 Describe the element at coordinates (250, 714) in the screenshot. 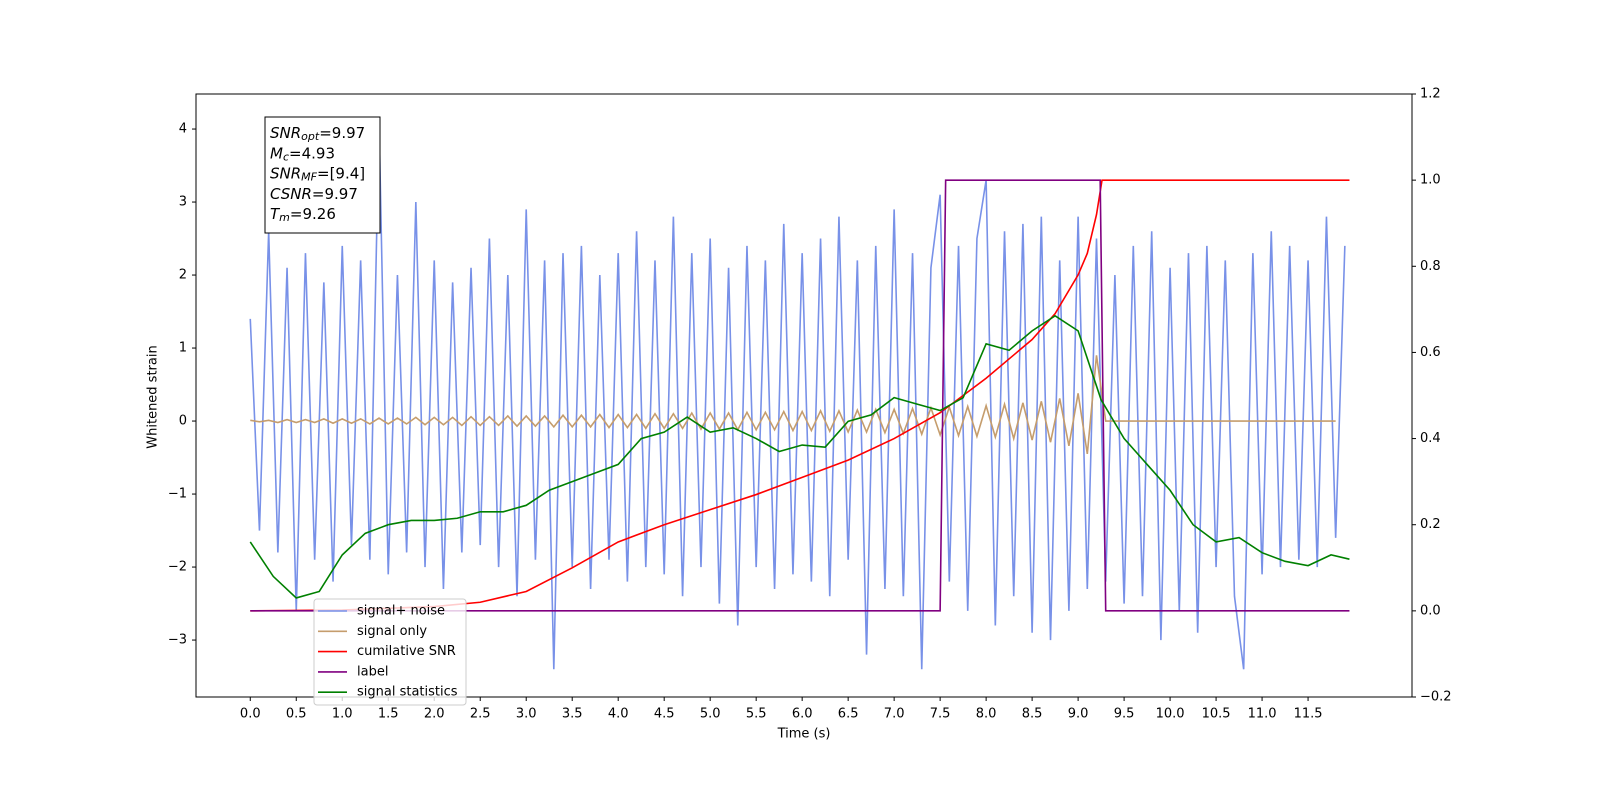

I see `x-tick-label: 0.0` at that location.